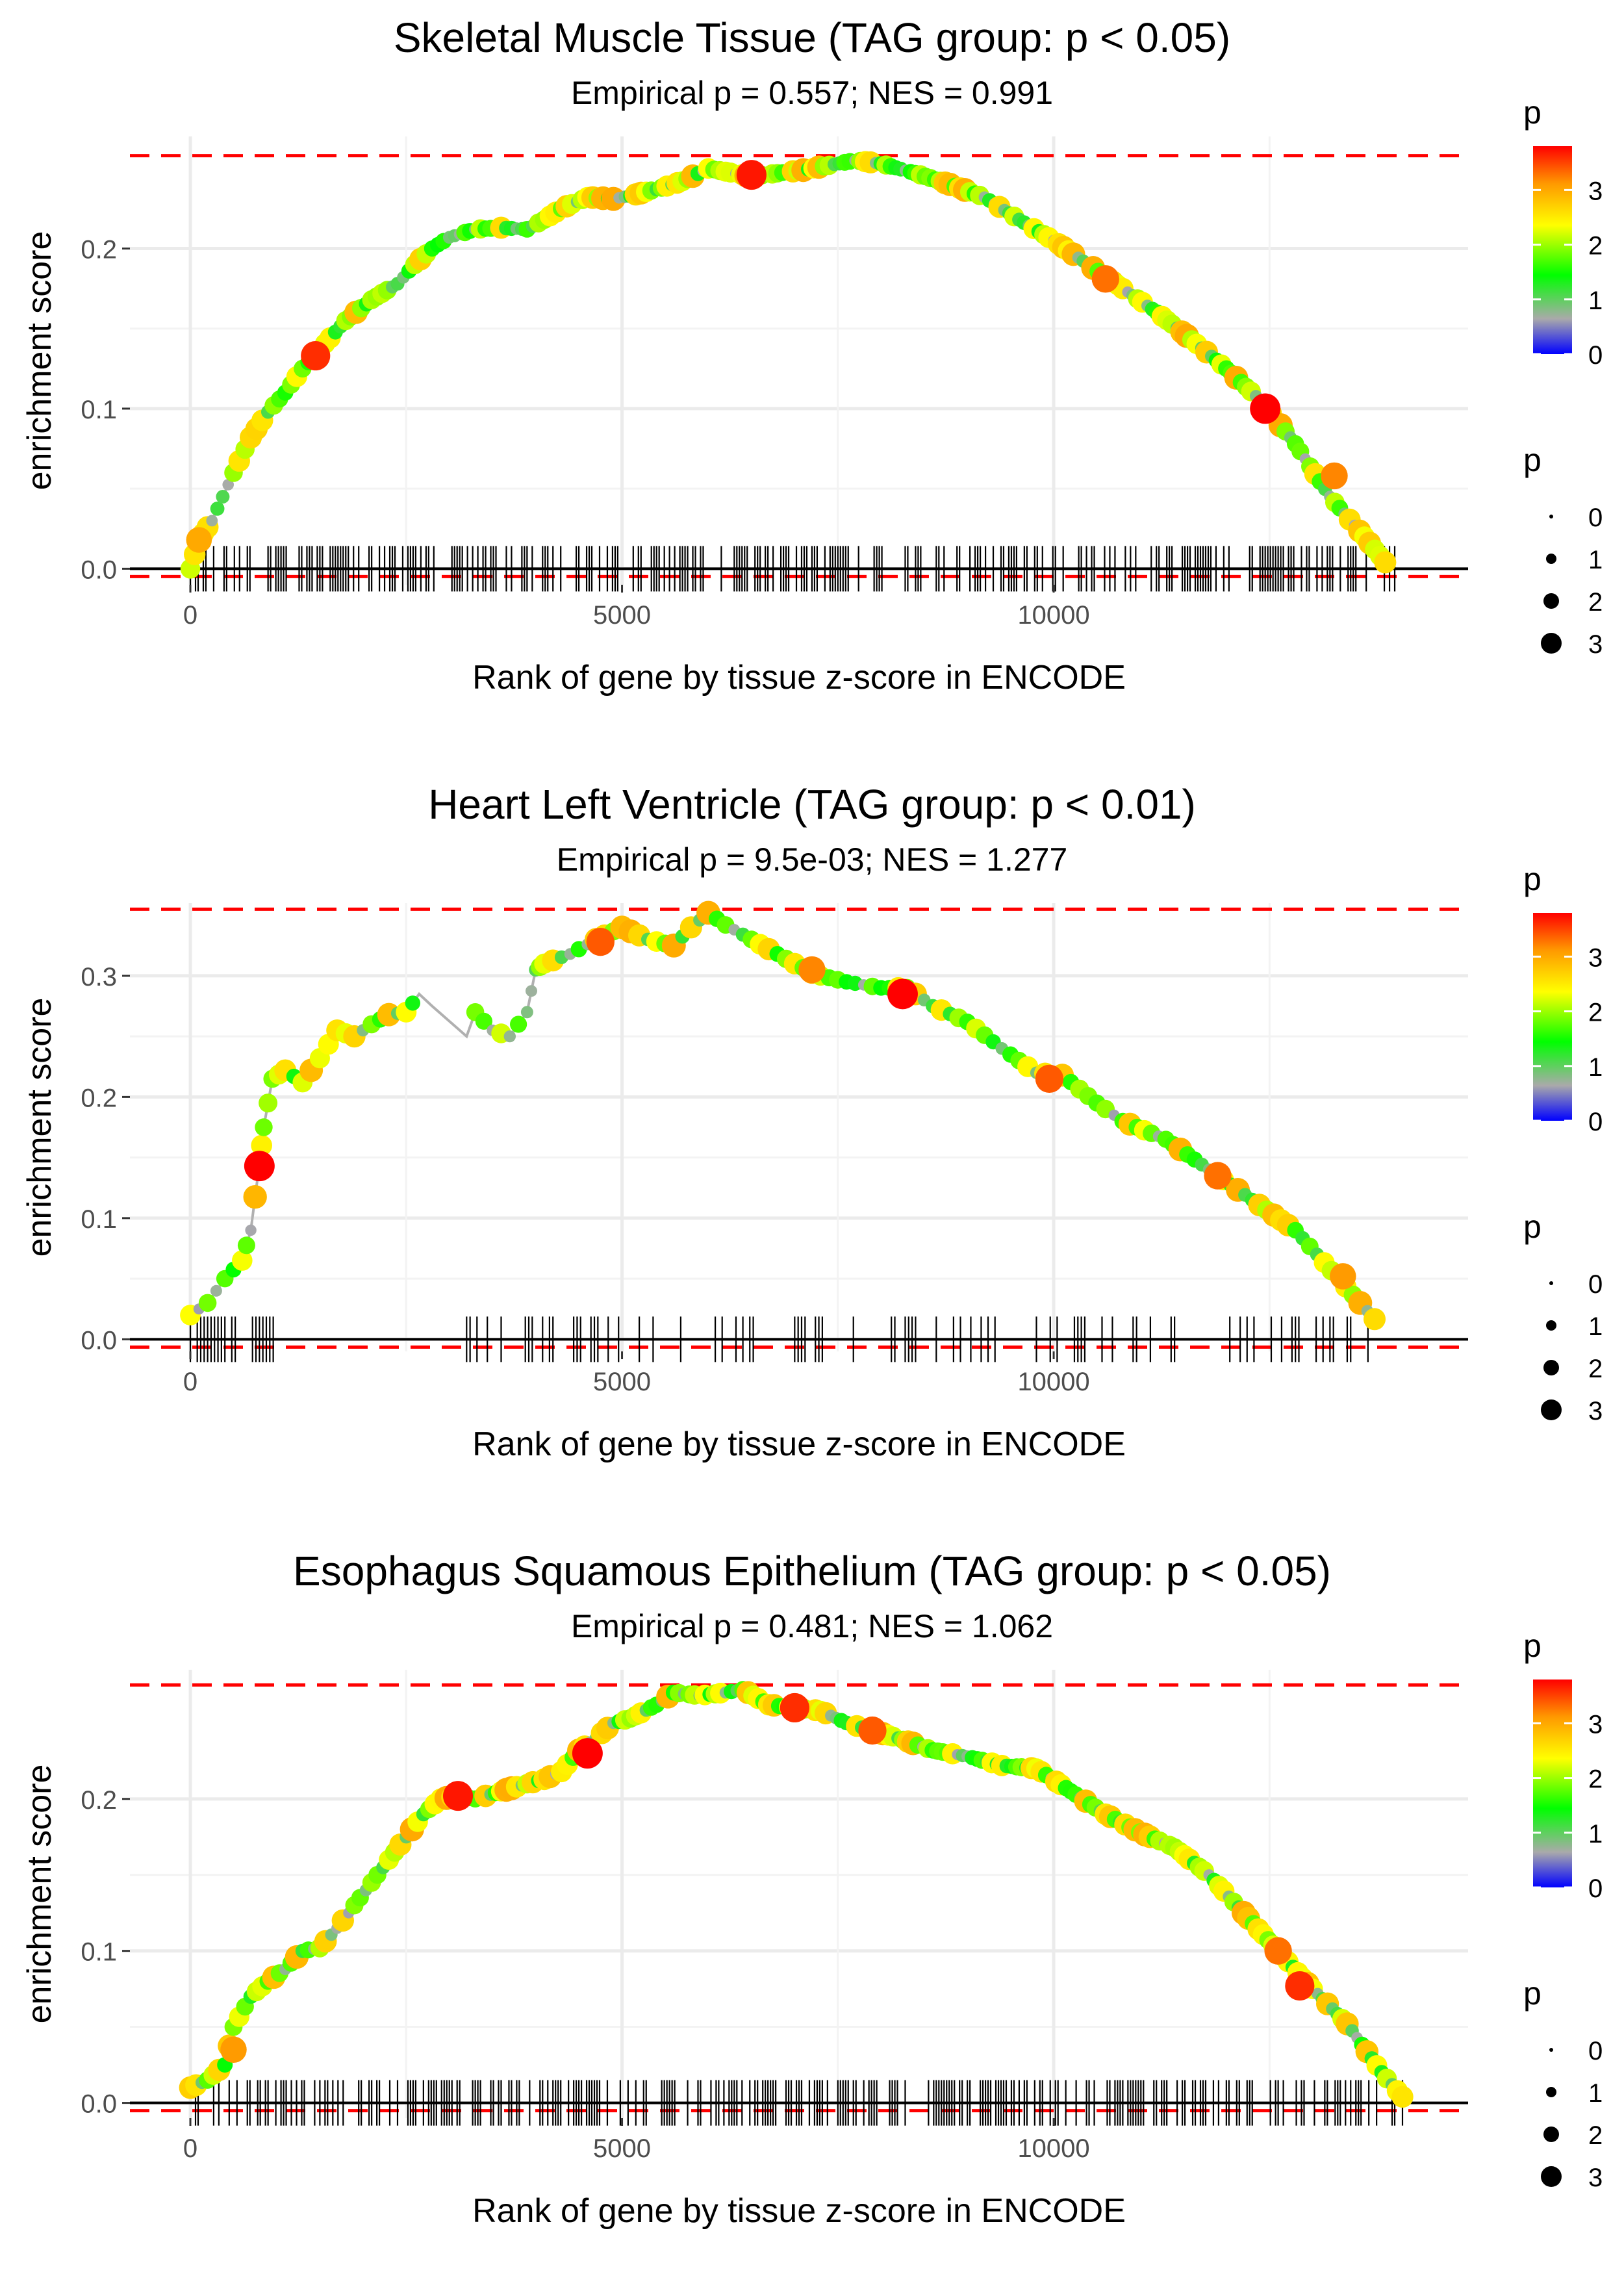 Image resolution: width=1624 pixels, height=2274 pixels. Describe the element at coordinates (812, 93) in the screenshot. I see `chart-subtitle: Empirical p = 0.557; NES = 0.991` at that location.